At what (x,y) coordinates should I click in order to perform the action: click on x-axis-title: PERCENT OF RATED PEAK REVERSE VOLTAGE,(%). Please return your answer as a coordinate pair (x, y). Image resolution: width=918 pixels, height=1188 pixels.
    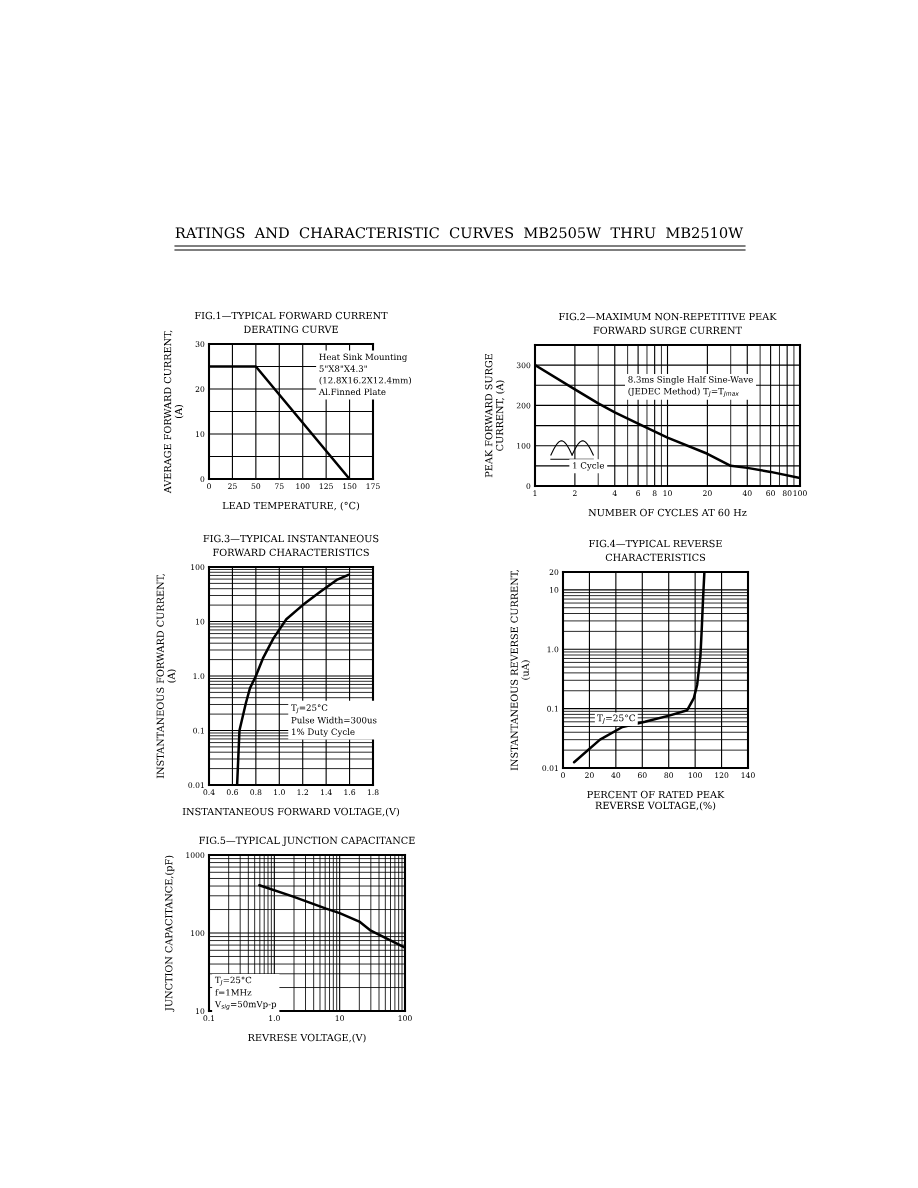
    Looking at the image, I should click on (656, 800).